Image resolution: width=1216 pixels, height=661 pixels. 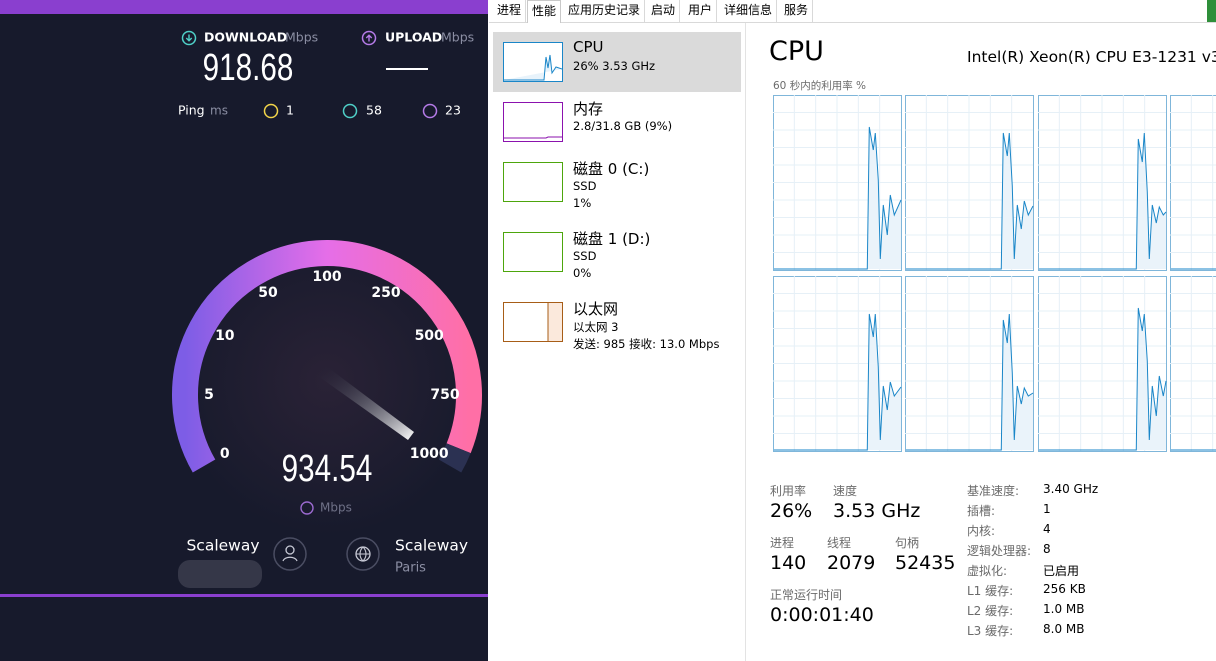 What do you see at coordinates (797, 11) in the screenshot?
I see `tab: 服务` at bounding box center [797, 11].